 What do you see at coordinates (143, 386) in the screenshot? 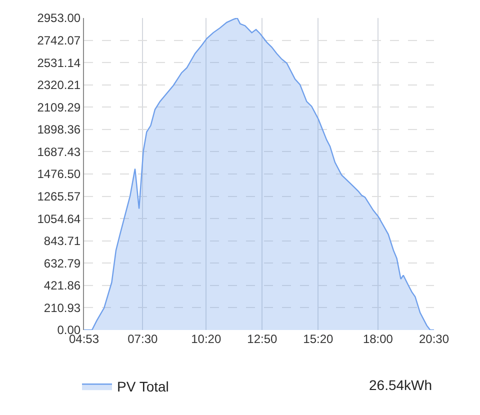
I see `legend-label: PV Total` at bounding box center [143, 386].